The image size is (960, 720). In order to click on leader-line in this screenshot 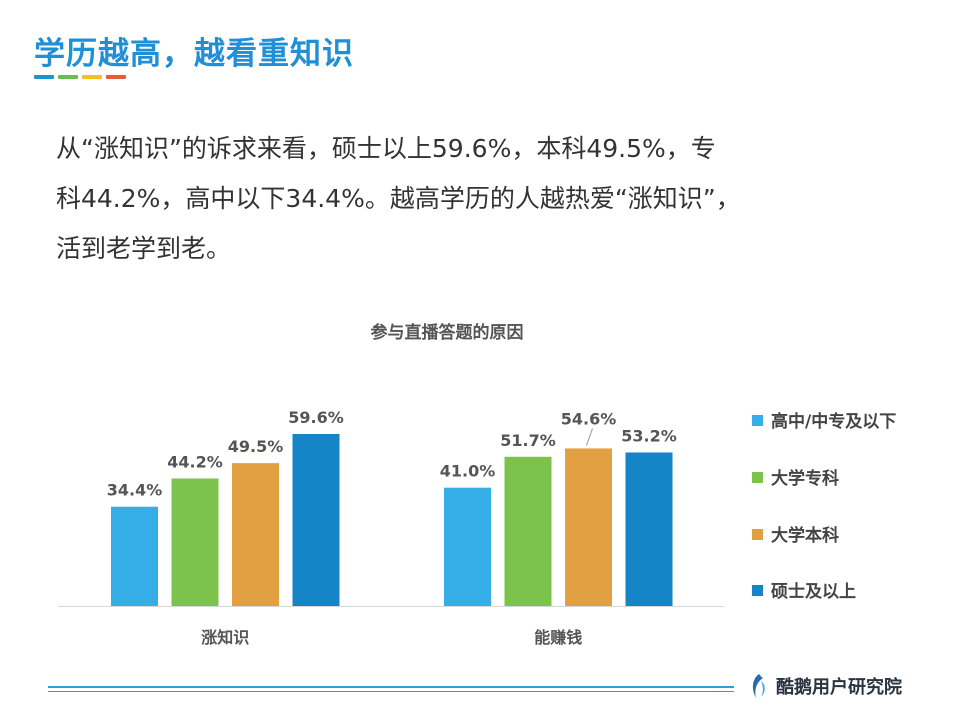, I will do `click(589, 437)`.